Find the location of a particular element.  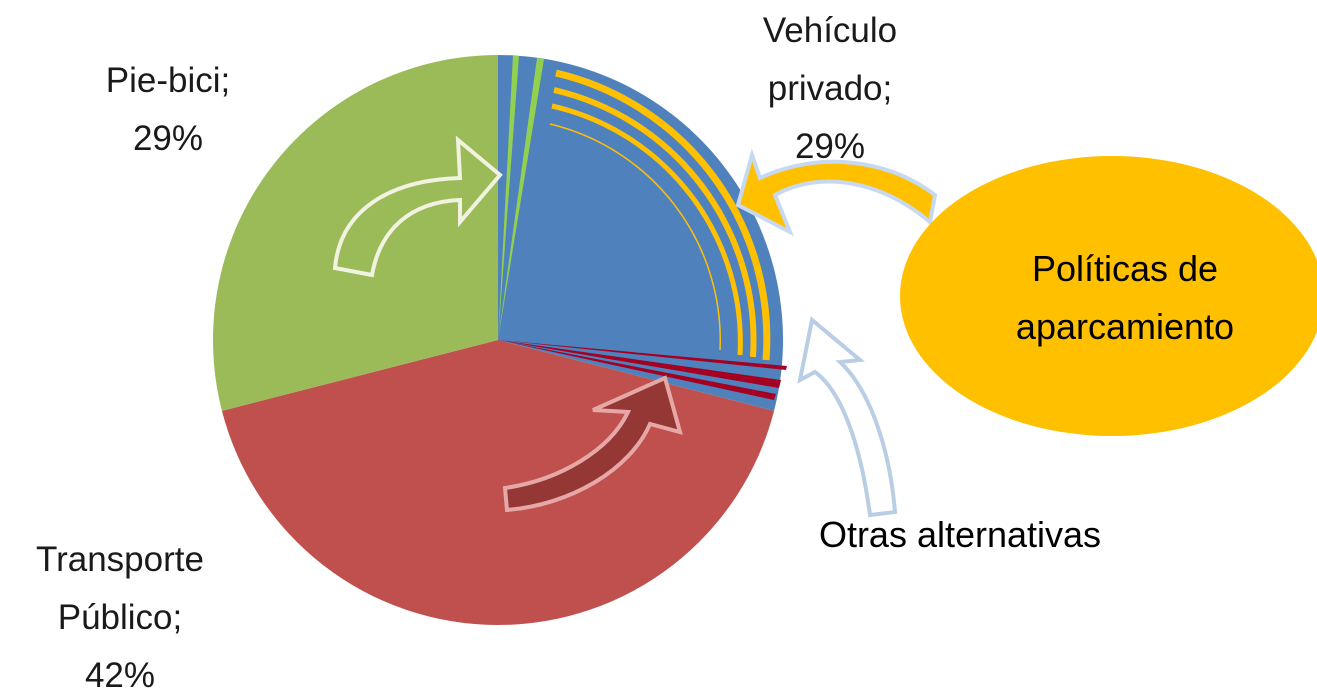

slice-label: Transporte Público; 42% is located at coordinates (120, 613).